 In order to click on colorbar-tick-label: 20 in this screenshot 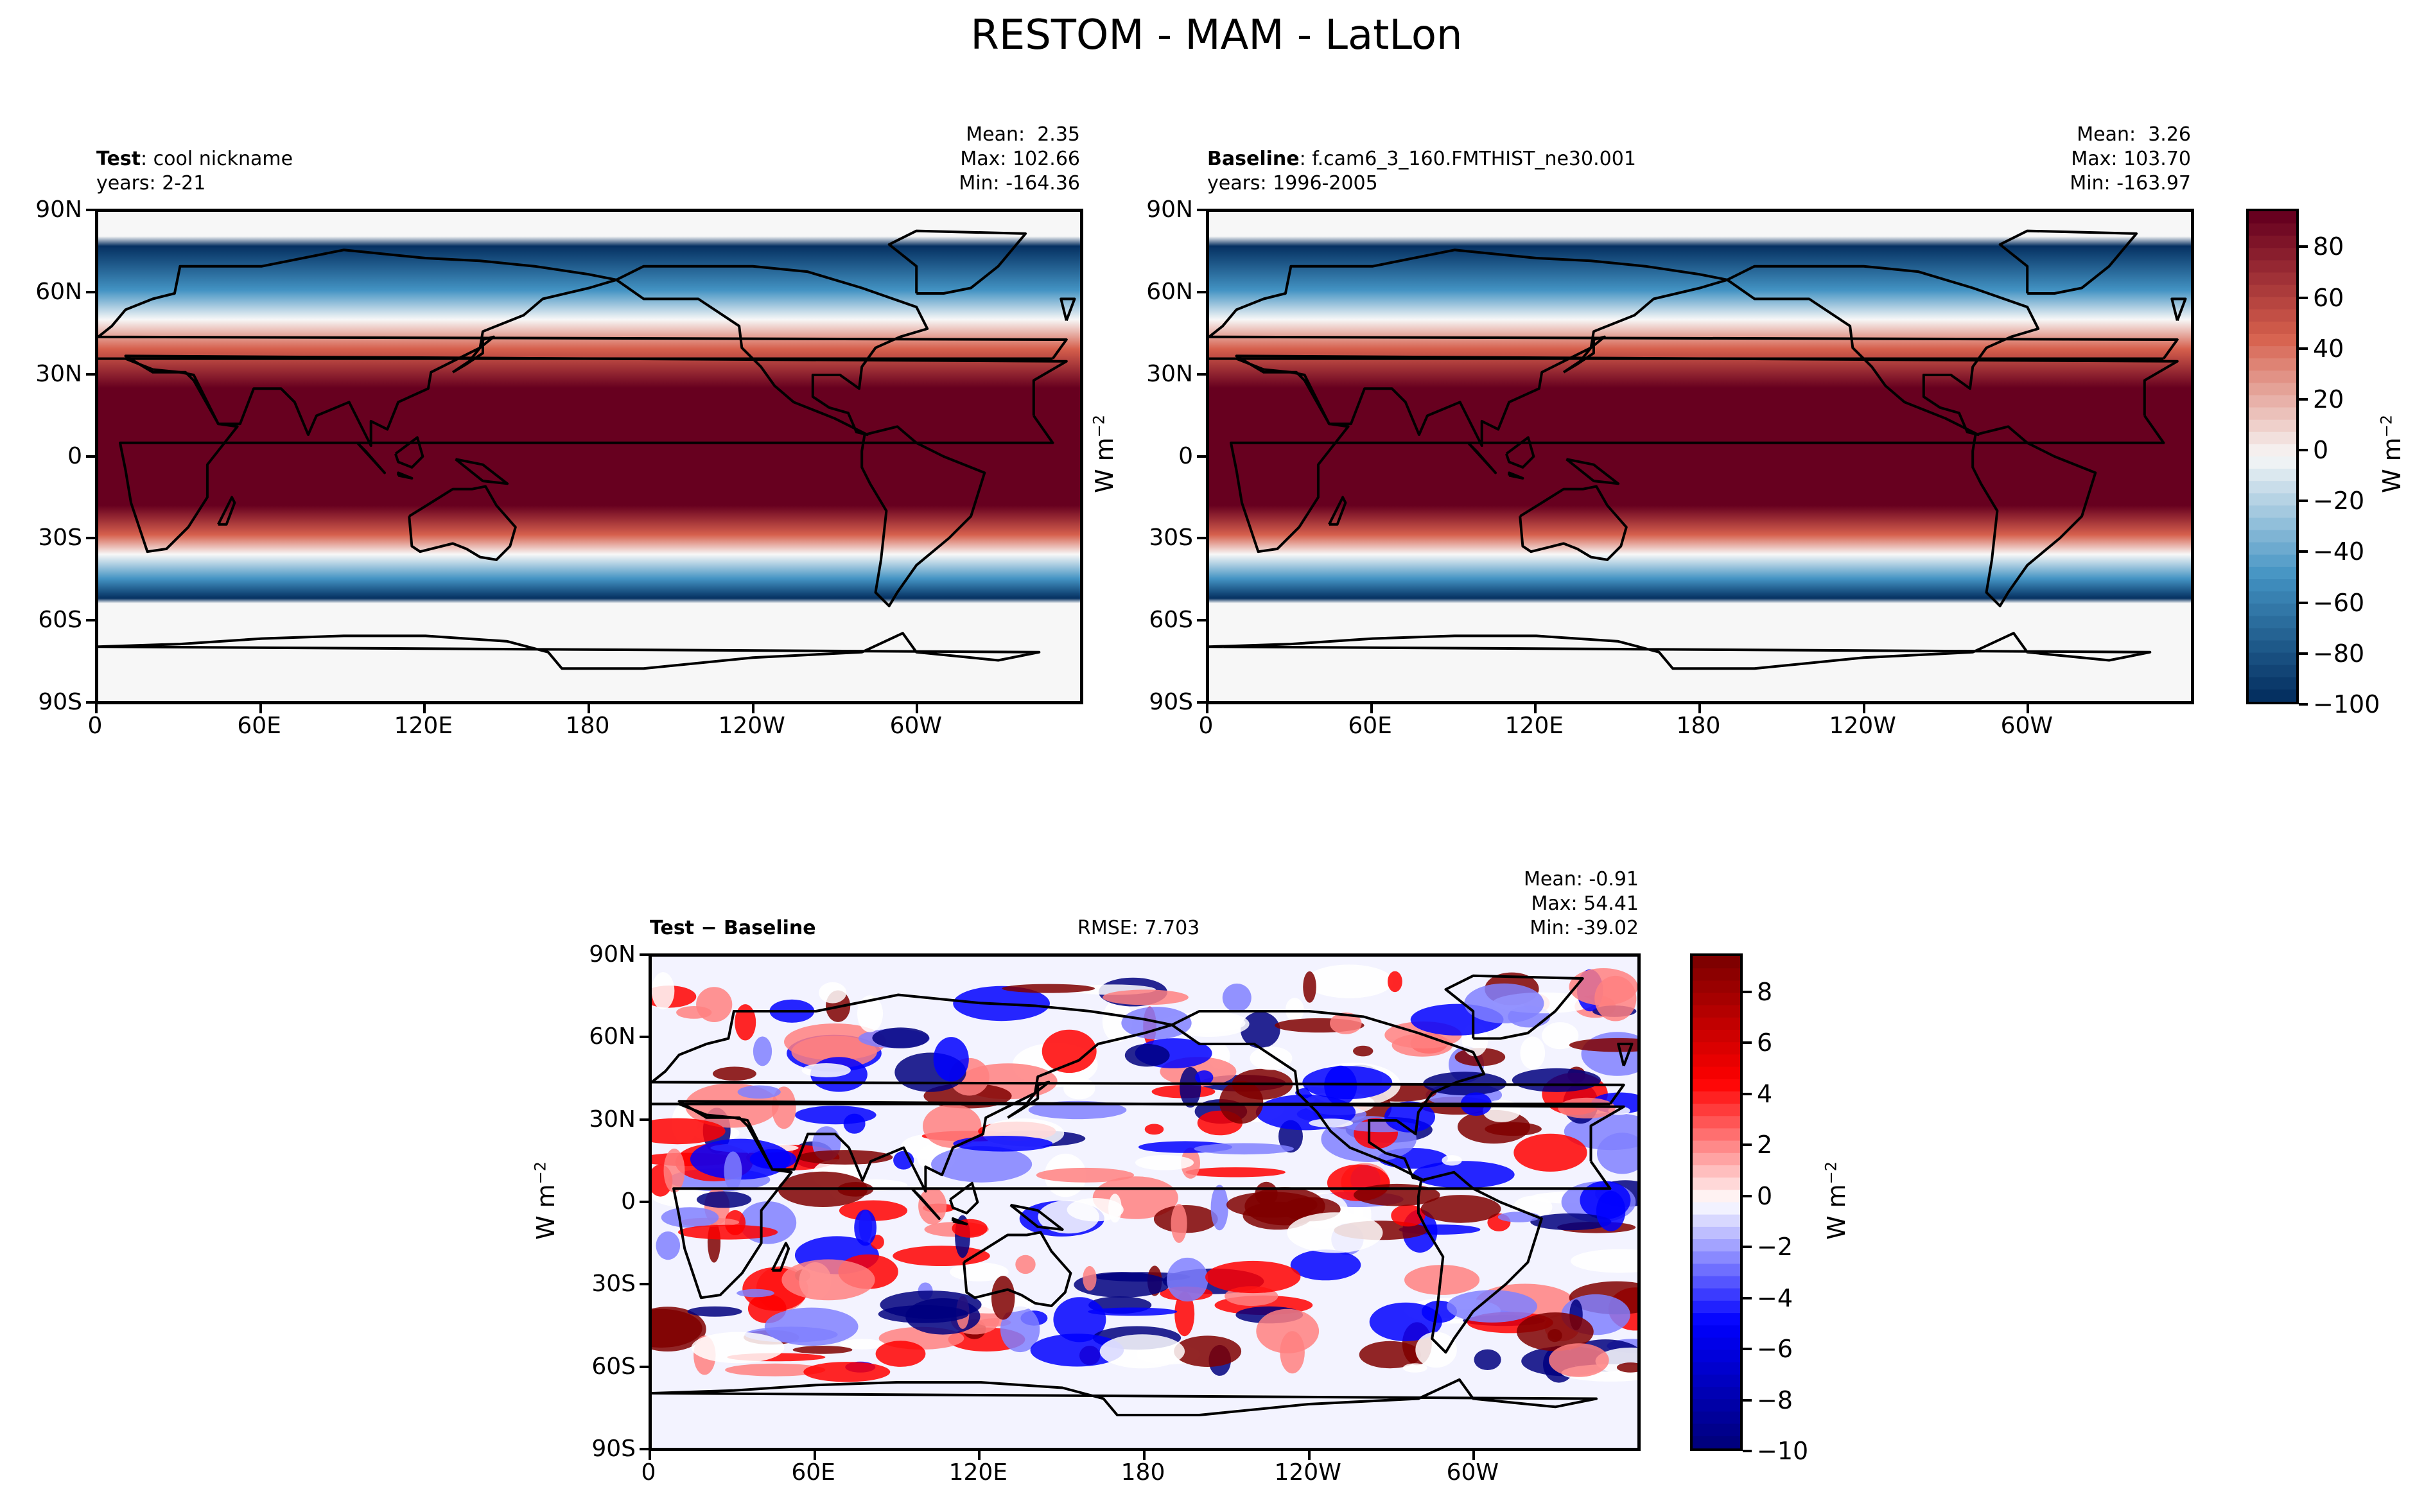, I will do `click(2328, 399)`.